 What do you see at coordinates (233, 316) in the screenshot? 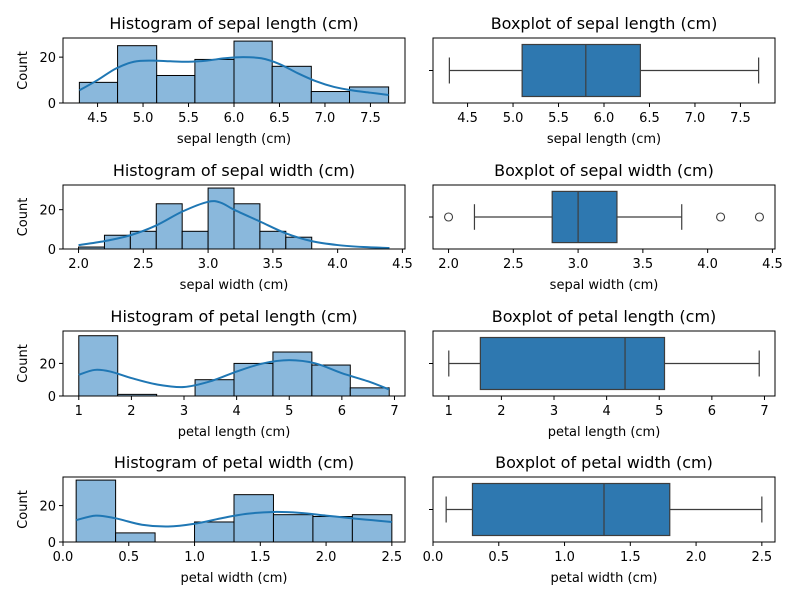
I see `chart-title: Histogram of petal length (cm)` at bounding box center [233, 316].